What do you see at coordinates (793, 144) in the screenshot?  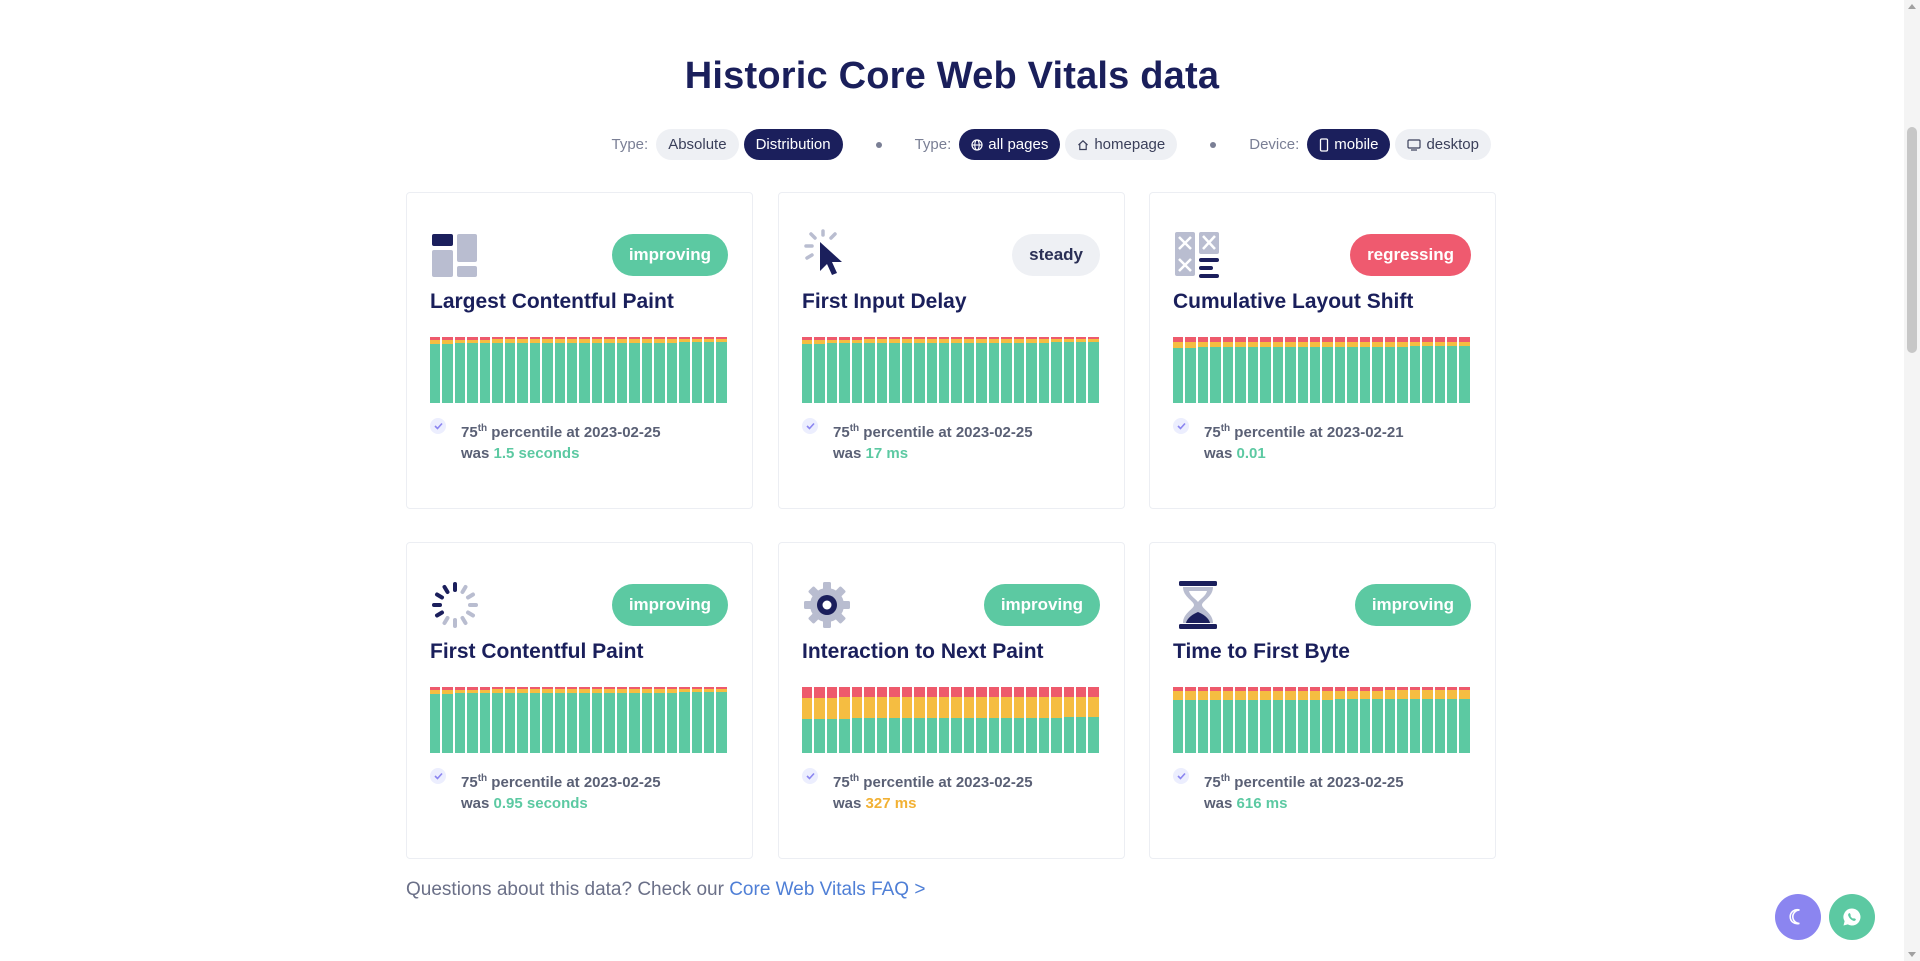 I see `distribution-toggle: Distribution` at bounding box center [793, 144].